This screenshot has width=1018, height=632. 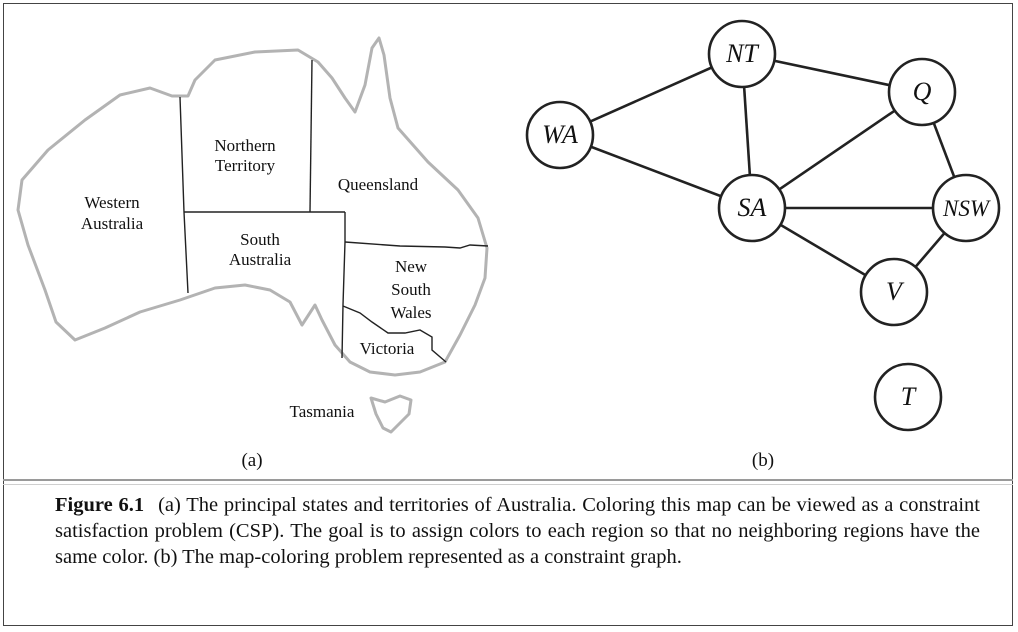 I want to click on edge-sa-q, so click(x=837, y=150).